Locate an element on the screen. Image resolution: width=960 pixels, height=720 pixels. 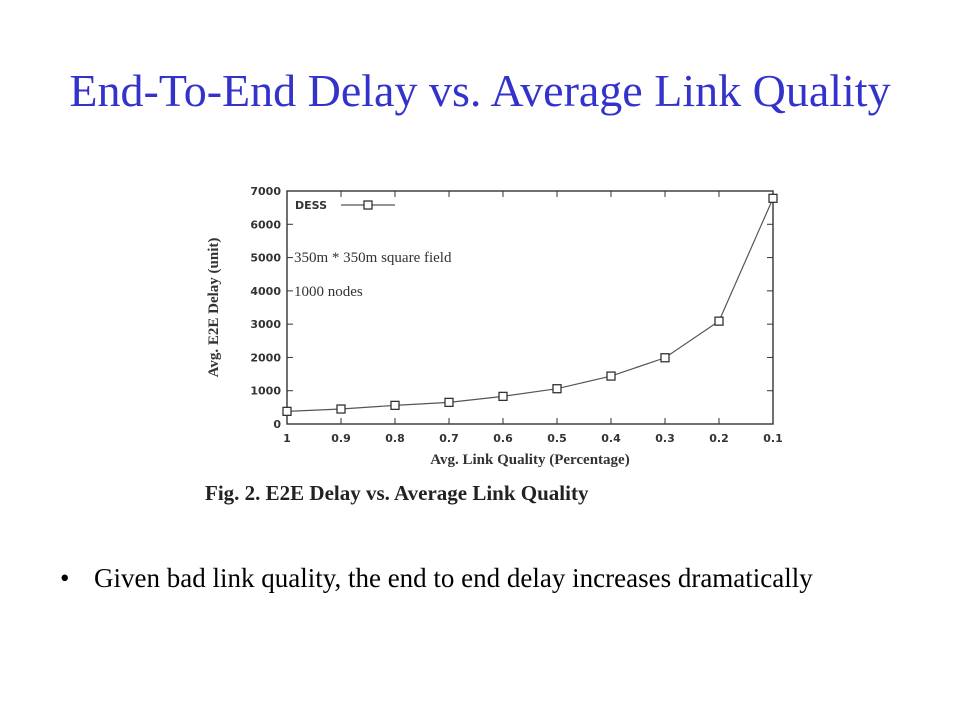
y-tick-label: 7000 is located at coordinates (265, 191).